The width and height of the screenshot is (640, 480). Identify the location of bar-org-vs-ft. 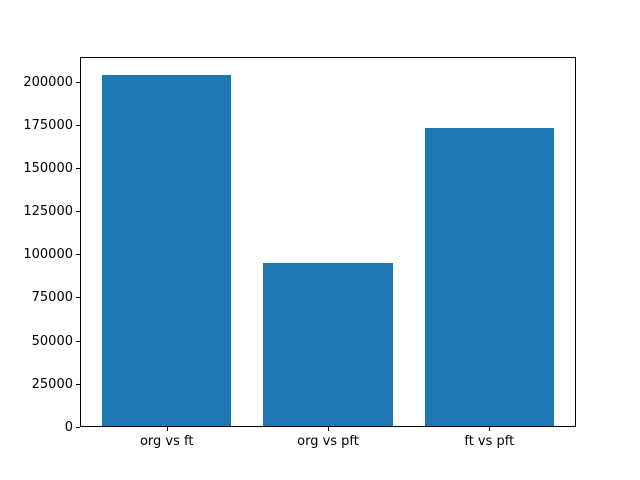
(167, 250).